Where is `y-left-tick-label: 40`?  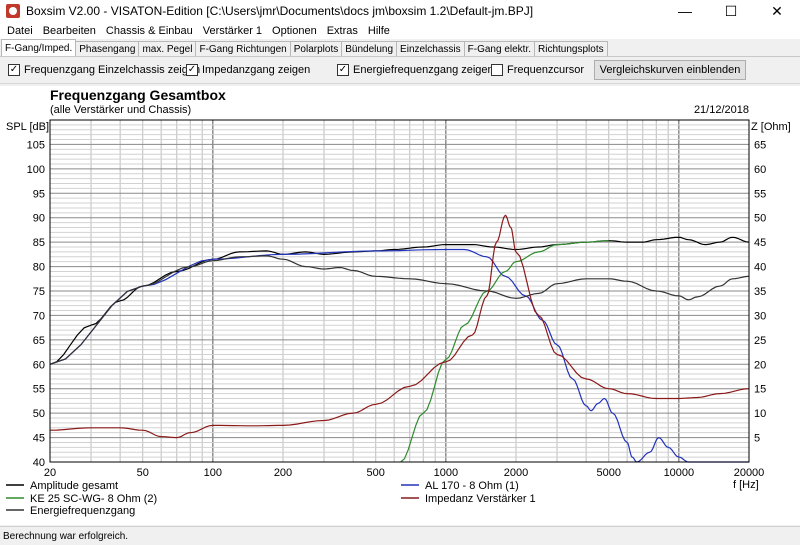
y-left-tick-label: 40 is located at coordinates (39, 463).